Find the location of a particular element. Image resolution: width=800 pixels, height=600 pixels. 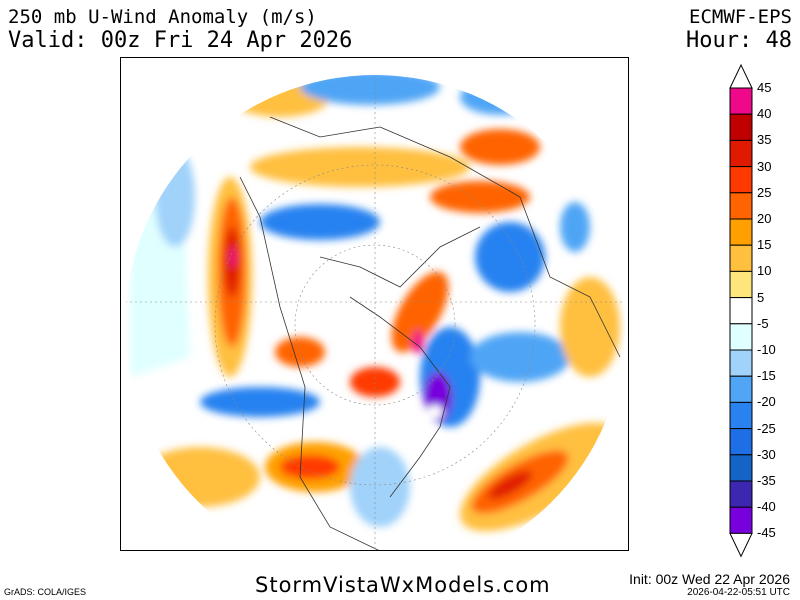

colorbar is located at coordinates (741, 310).